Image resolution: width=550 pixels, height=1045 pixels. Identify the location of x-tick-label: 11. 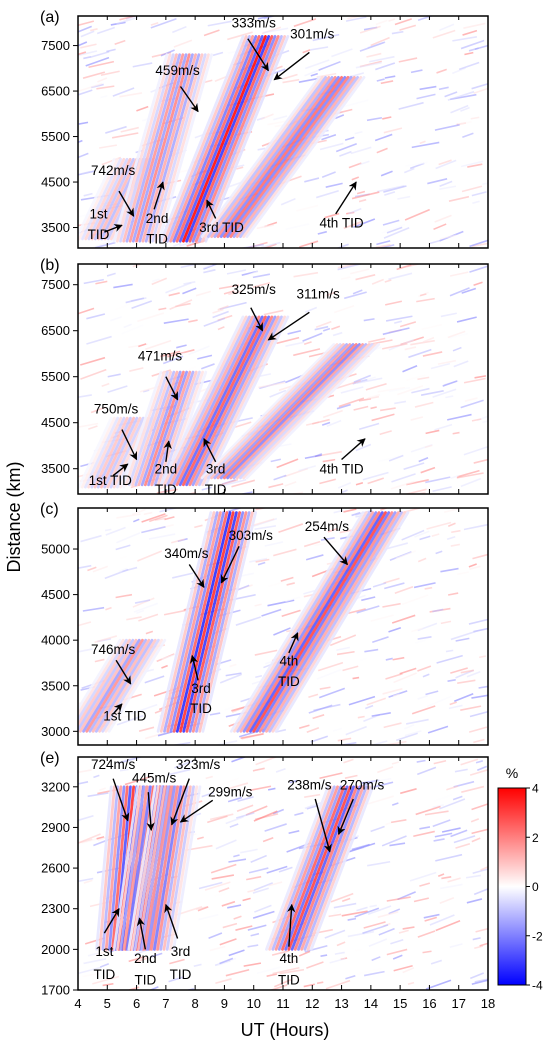
(283, 1003).